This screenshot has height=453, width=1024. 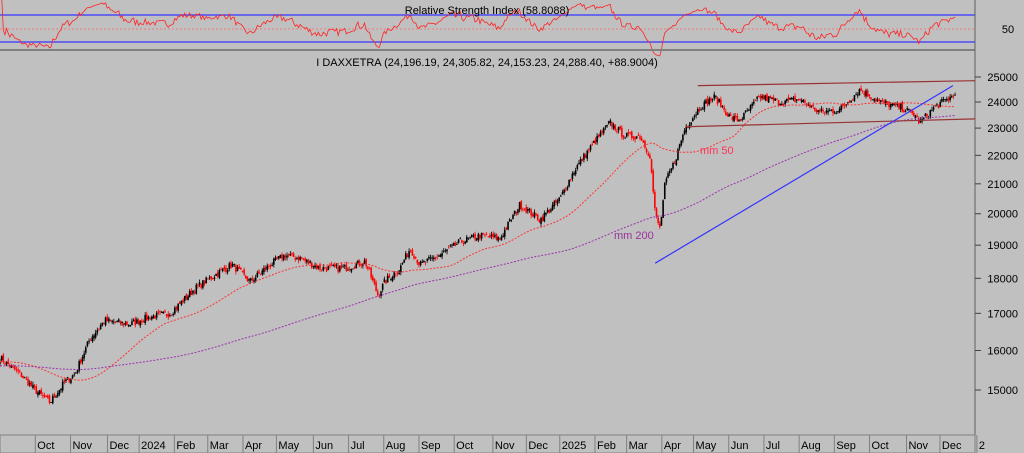 I want to click on x-tick-label: Nov, so click(x=918, y=446).